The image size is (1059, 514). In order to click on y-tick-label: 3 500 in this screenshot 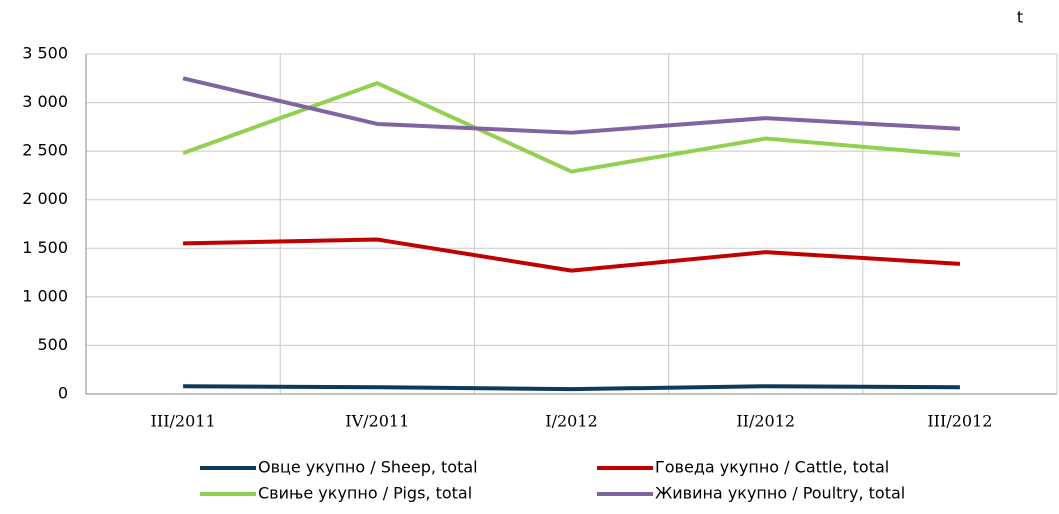, I will do `click(45, 53)`.